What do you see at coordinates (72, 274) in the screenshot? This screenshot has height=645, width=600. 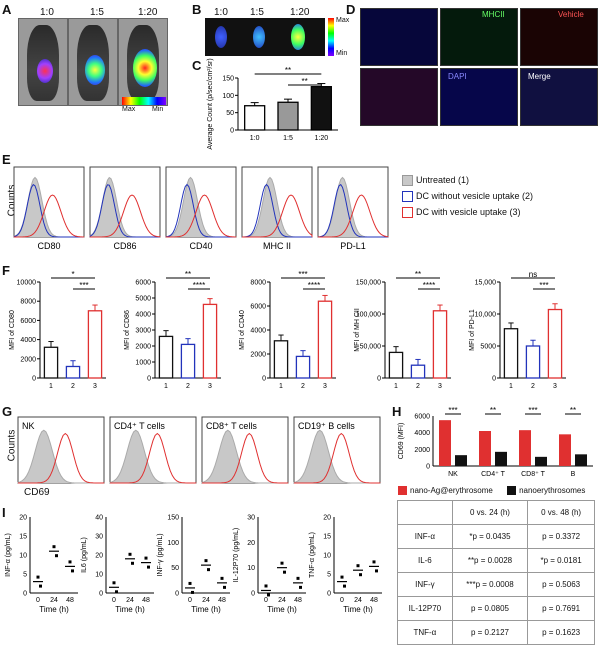 I see `sig-label: *` at bounding box center [72, 274].